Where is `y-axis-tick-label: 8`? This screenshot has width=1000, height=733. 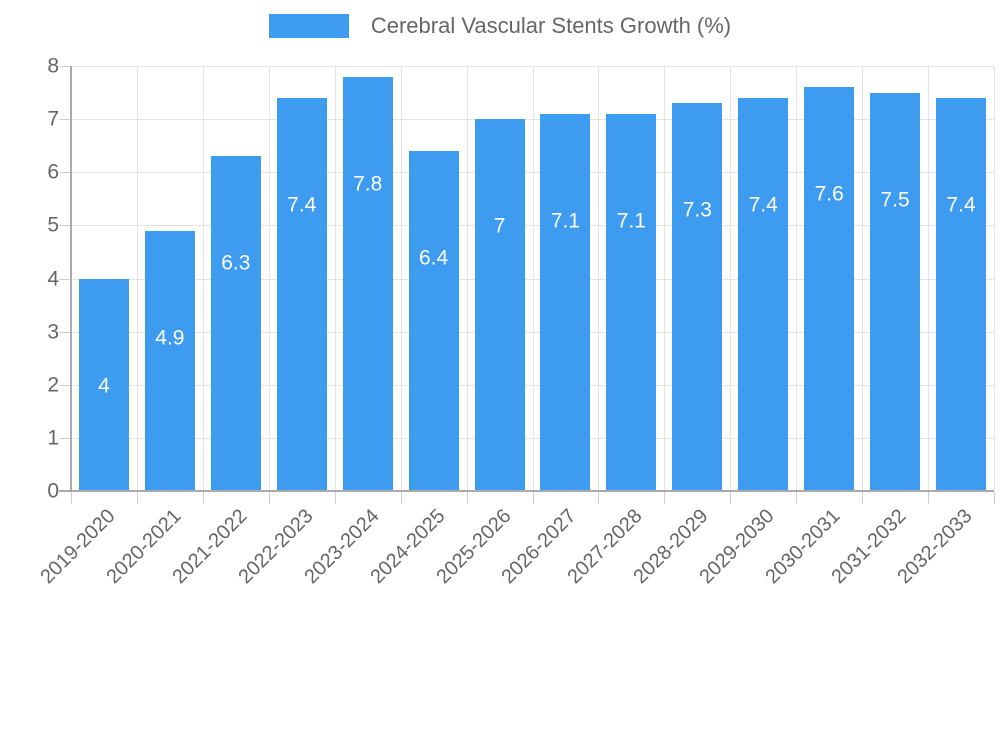
y-axis-tick-label: 8 is located at coordinates (53, 66).